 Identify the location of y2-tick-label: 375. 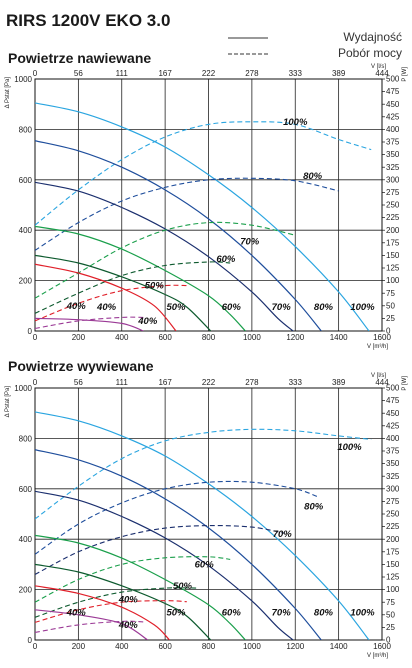
(393, 451).